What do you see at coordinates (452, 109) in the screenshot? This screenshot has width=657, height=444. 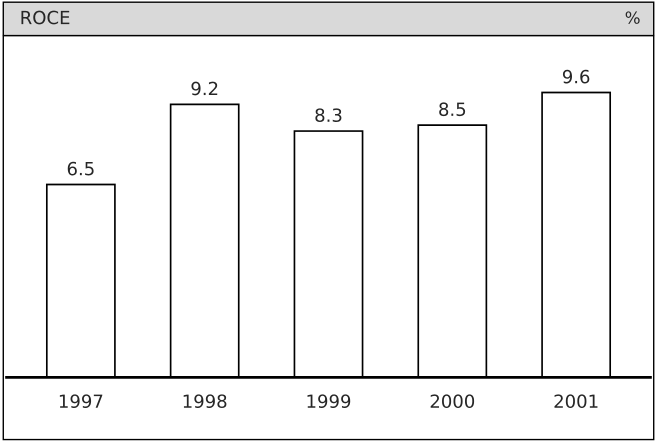 I see `data-label: 8.5` at bounding box center [452, 109].